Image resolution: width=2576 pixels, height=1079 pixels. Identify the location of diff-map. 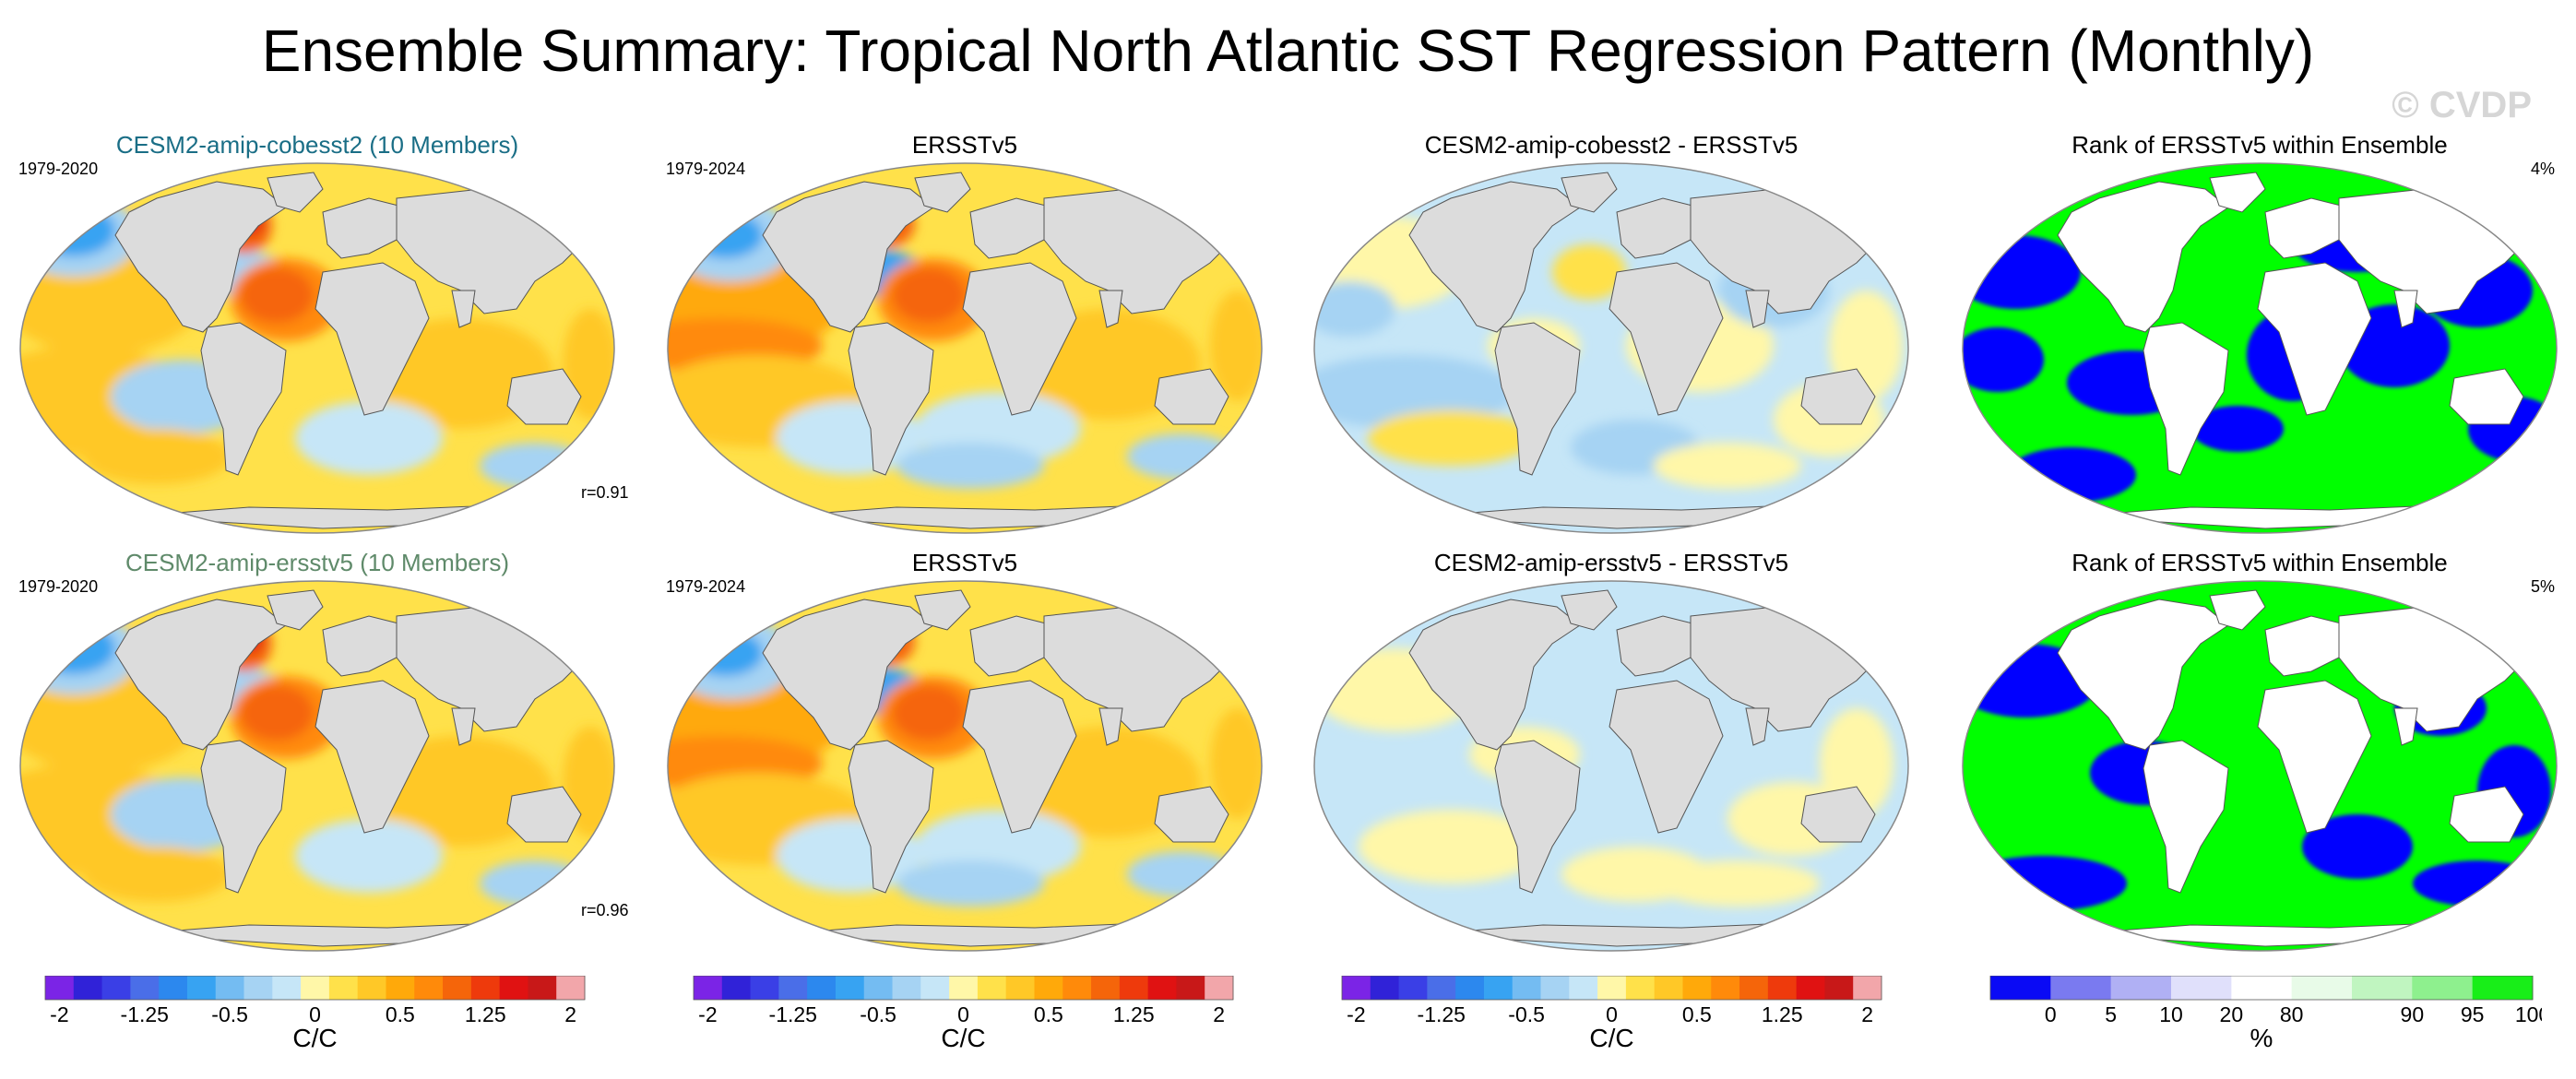
(1611, 348).